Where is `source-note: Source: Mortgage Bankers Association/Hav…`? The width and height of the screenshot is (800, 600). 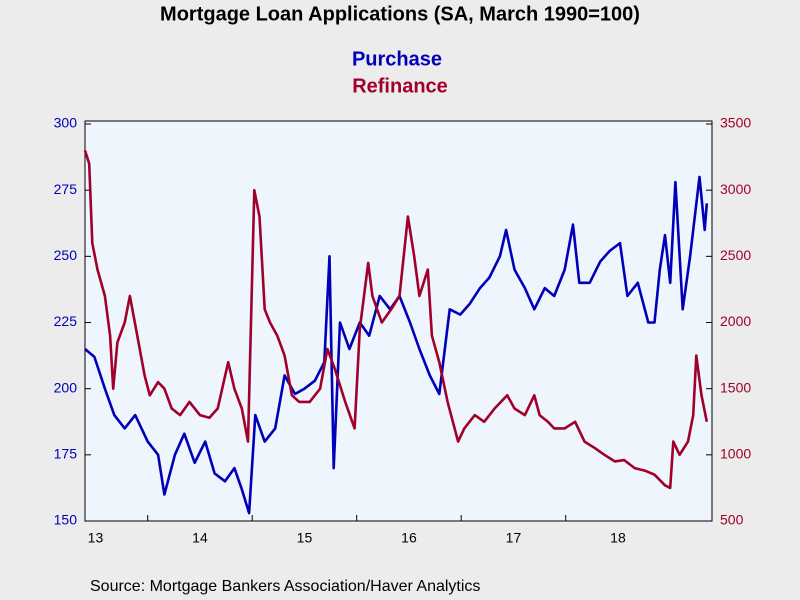 source-note: Source: Mortgage Bankers Association/Hav… is located at coordinates (285, 586).